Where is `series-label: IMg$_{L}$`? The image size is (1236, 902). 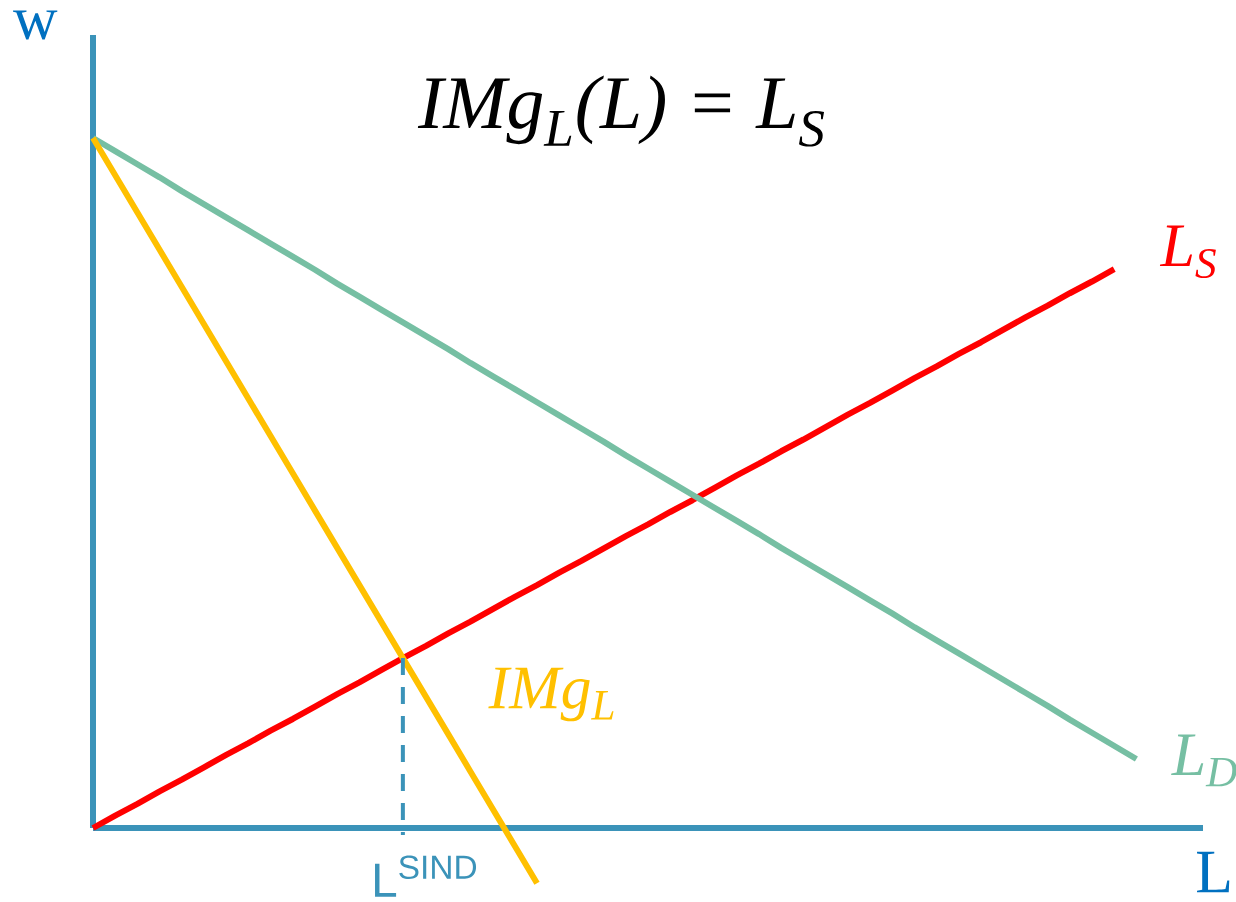 series-label: IMg$_{L}$ is located at coordinates (551, 694).